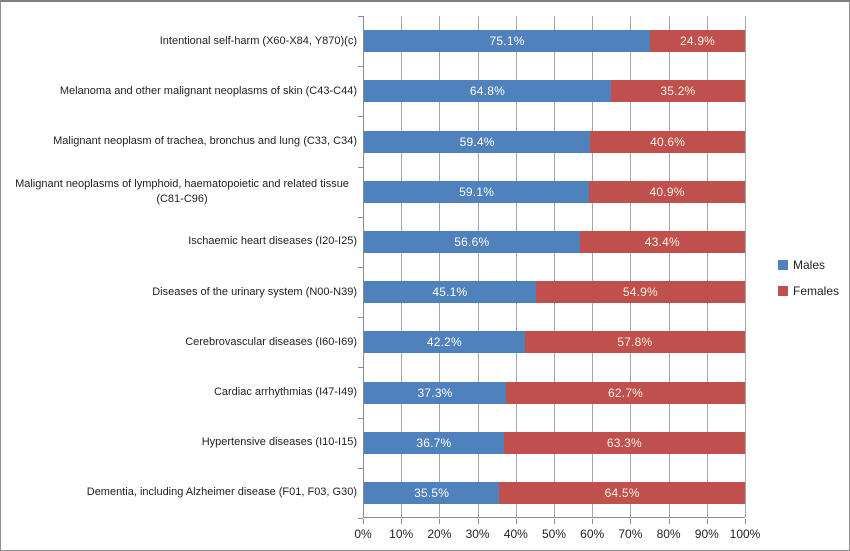 The height and width of the screenshot is (551, 850). I want to click on bar-segment-females: 40.6%, so click(667, 141).